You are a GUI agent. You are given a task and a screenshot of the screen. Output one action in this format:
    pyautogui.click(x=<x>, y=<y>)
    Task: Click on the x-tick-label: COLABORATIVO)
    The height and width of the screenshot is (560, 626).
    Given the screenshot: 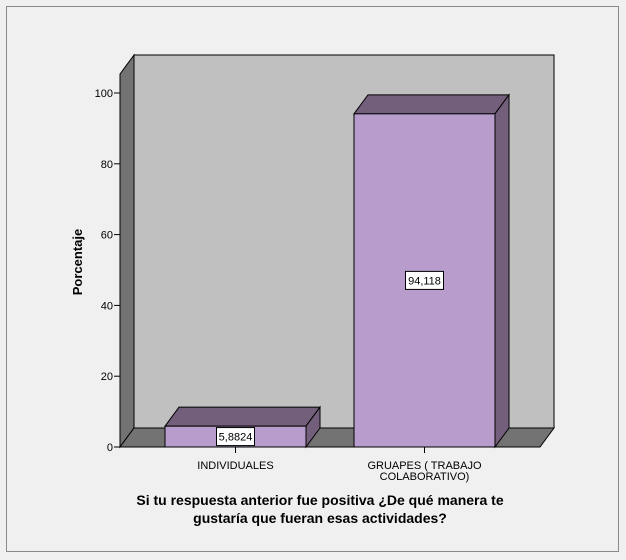 What is the action you would take?
    pyautogui.click(x=425, y=477)
    